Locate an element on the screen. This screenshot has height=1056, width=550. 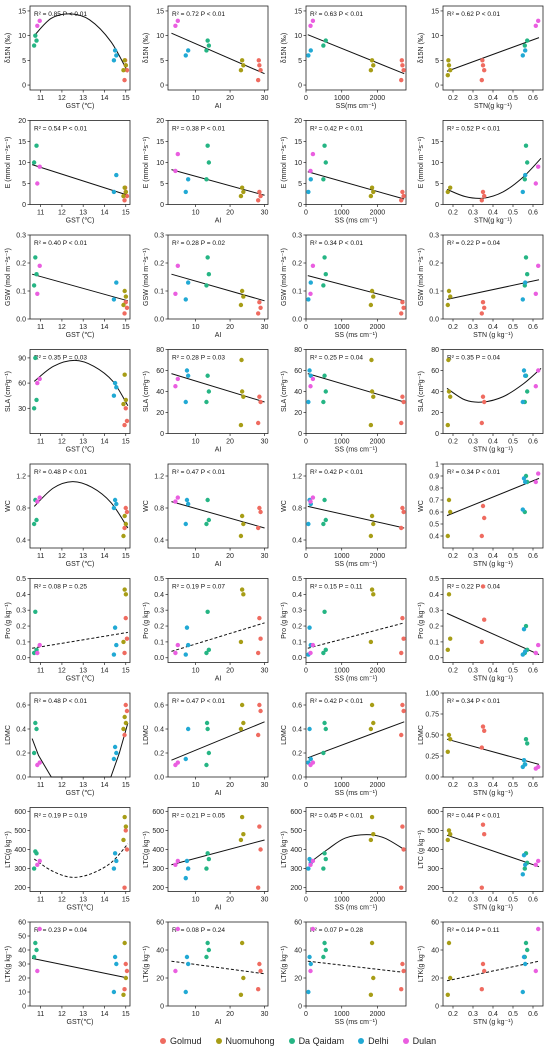
y-axis-label: LDMC is located at coordinates (421, 735).